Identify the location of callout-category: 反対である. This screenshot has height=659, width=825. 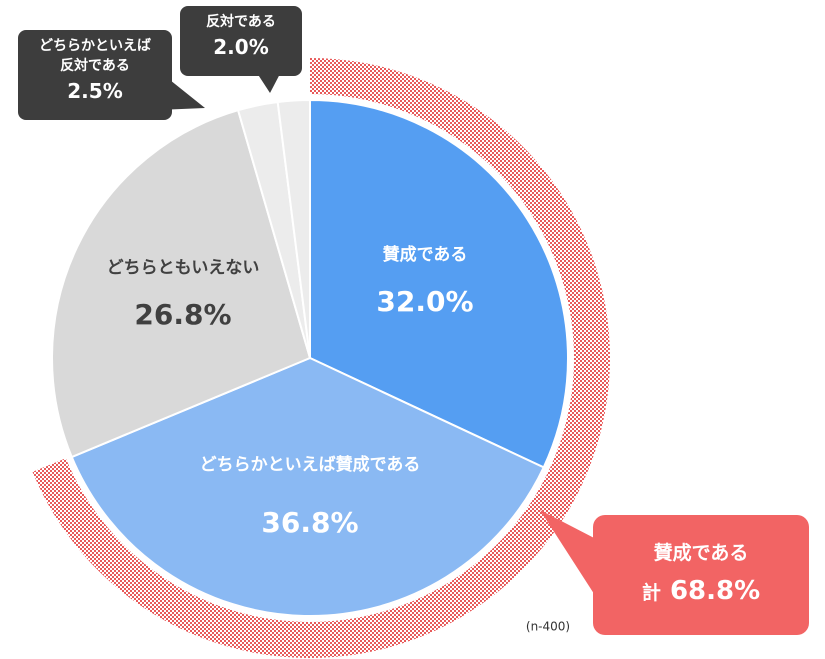
(241, 22).